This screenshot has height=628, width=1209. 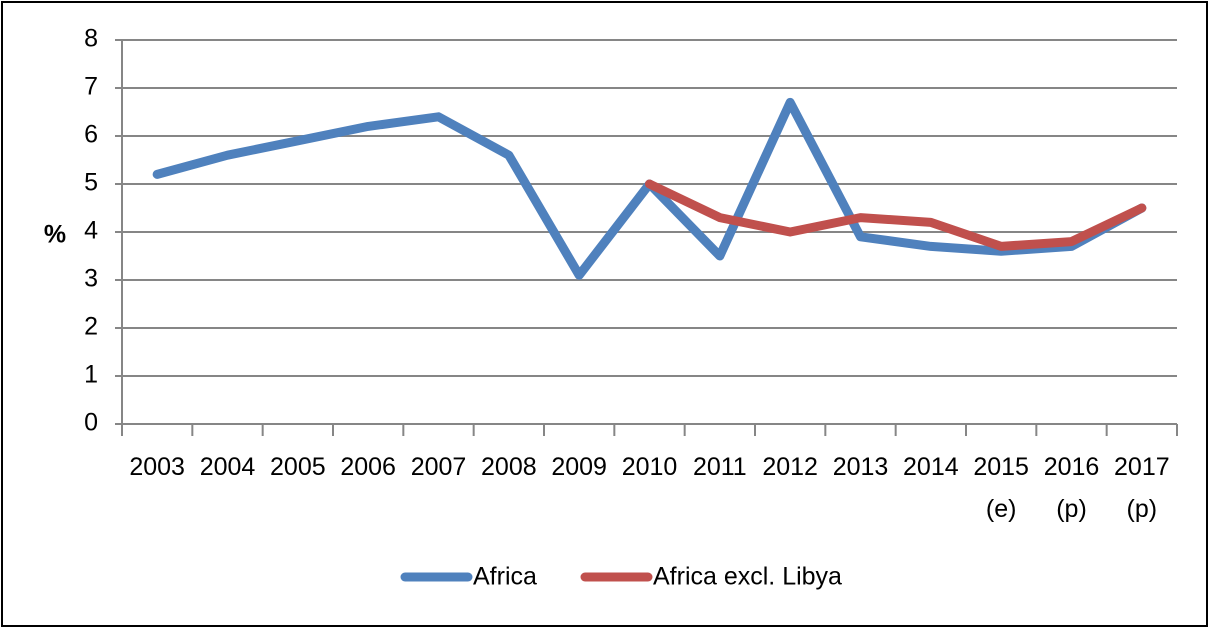 I want to click on x-tick-label: 2007, so click(x=439, y=467).